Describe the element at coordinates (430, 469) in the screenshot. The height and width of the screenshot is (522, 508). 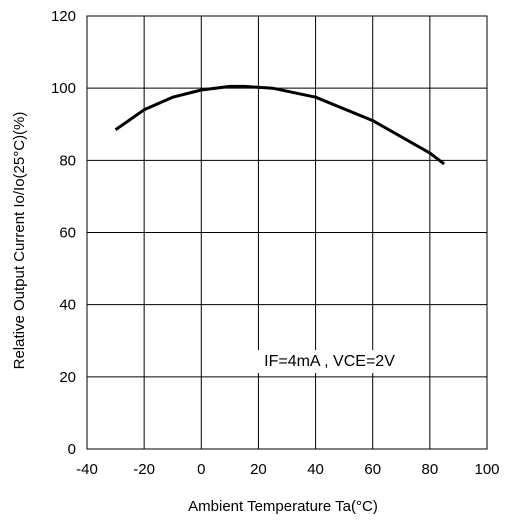
I see `x-tick-label: 80` at that location.